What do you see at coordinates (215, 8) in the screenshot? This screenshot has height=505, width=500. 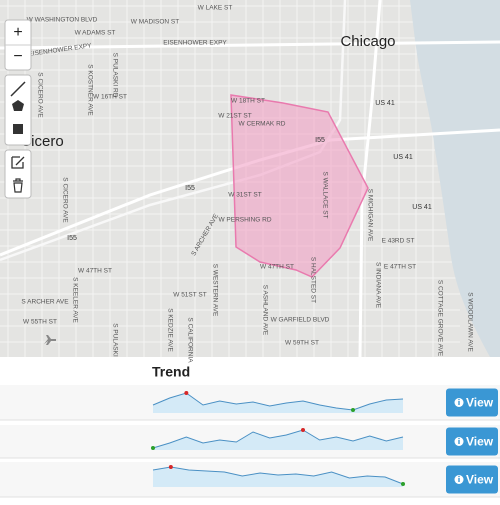 I see `street-label: W LAKE ST` at bounding box center [215, 8].